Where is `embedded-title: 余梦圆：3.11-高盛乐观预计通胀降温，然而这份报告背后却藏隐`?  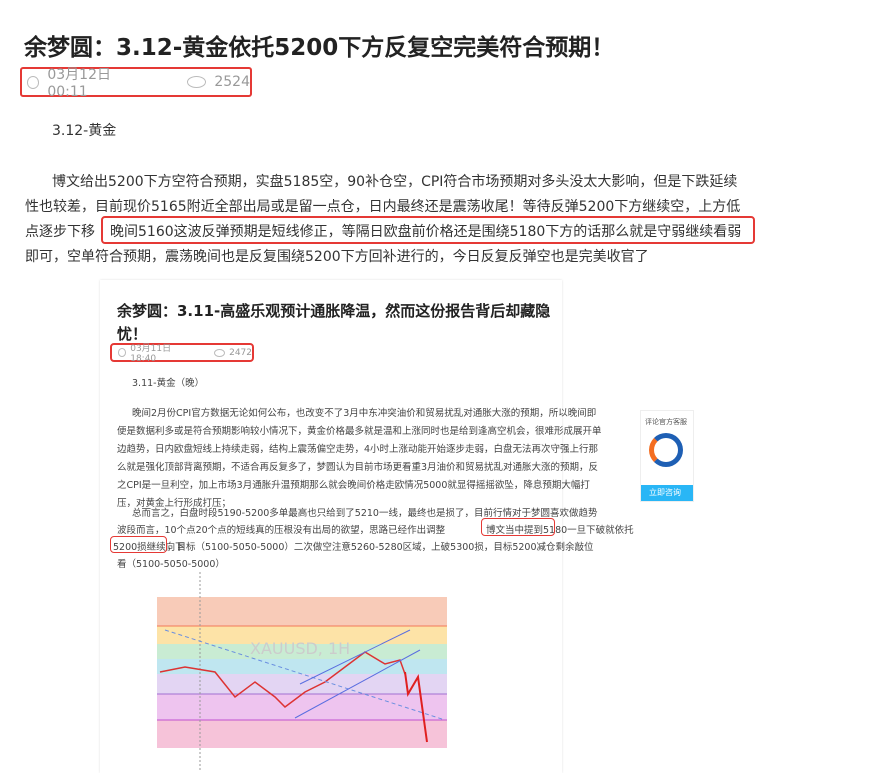 embedded-title: 余梦圆：3.11-高盛乐观预计通胀降温，然而这份报告背后却藏隐 is located at coordinates (334, 311).